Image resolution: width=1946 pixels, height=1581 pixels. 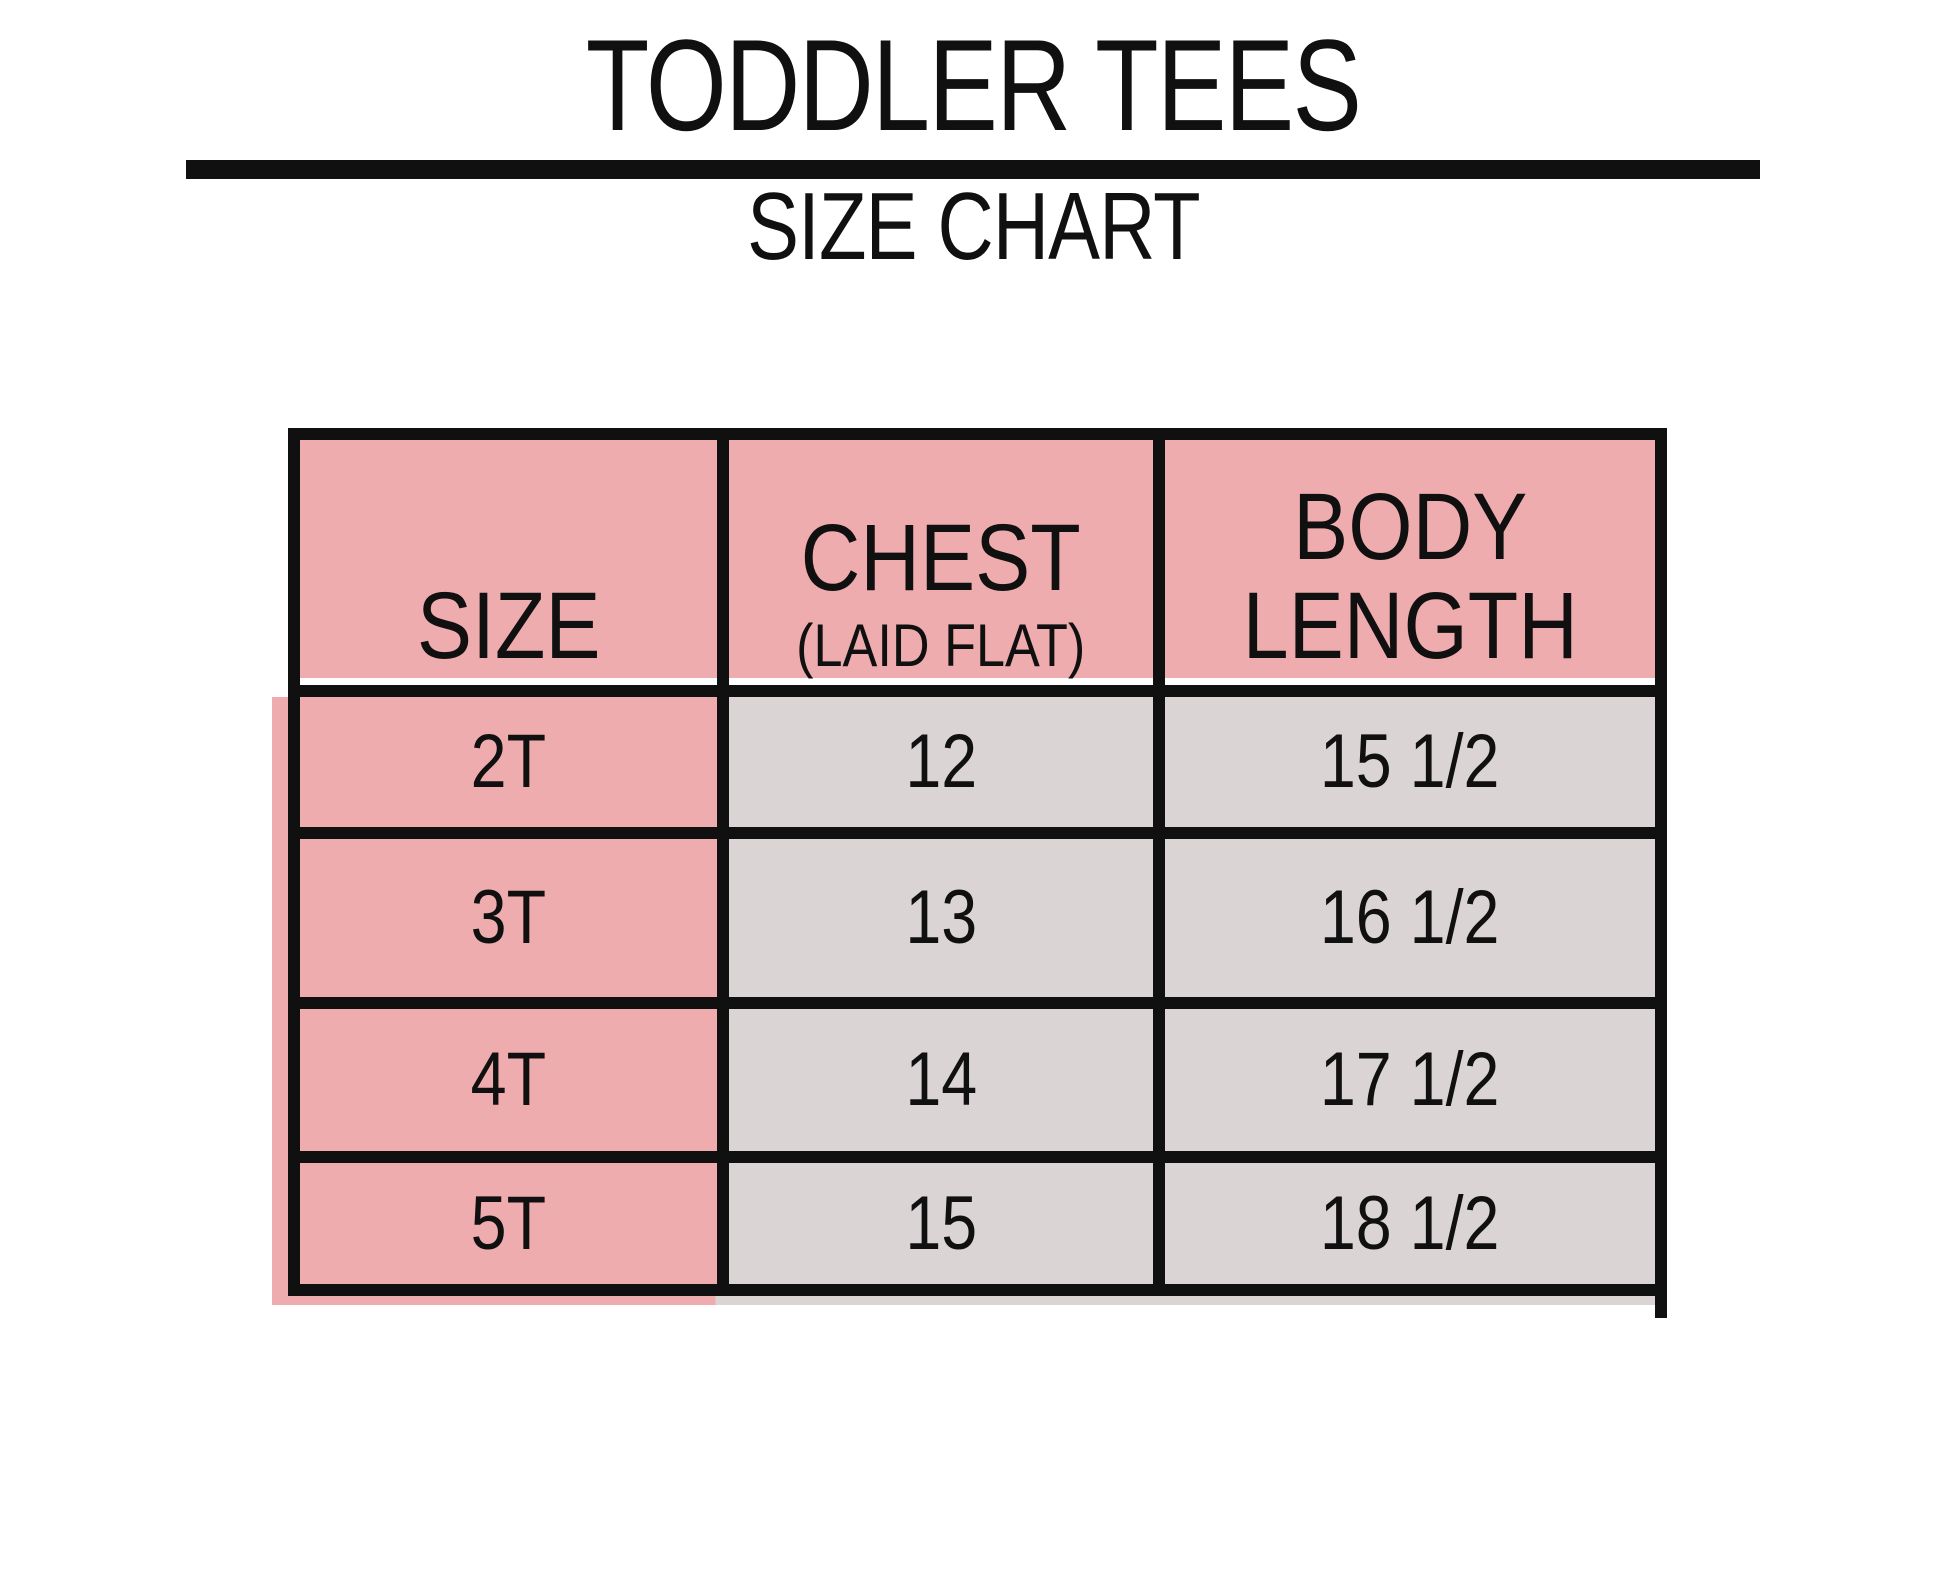 I want to click on body-length-value: 15 1/2, so click(x=1410, y=761).